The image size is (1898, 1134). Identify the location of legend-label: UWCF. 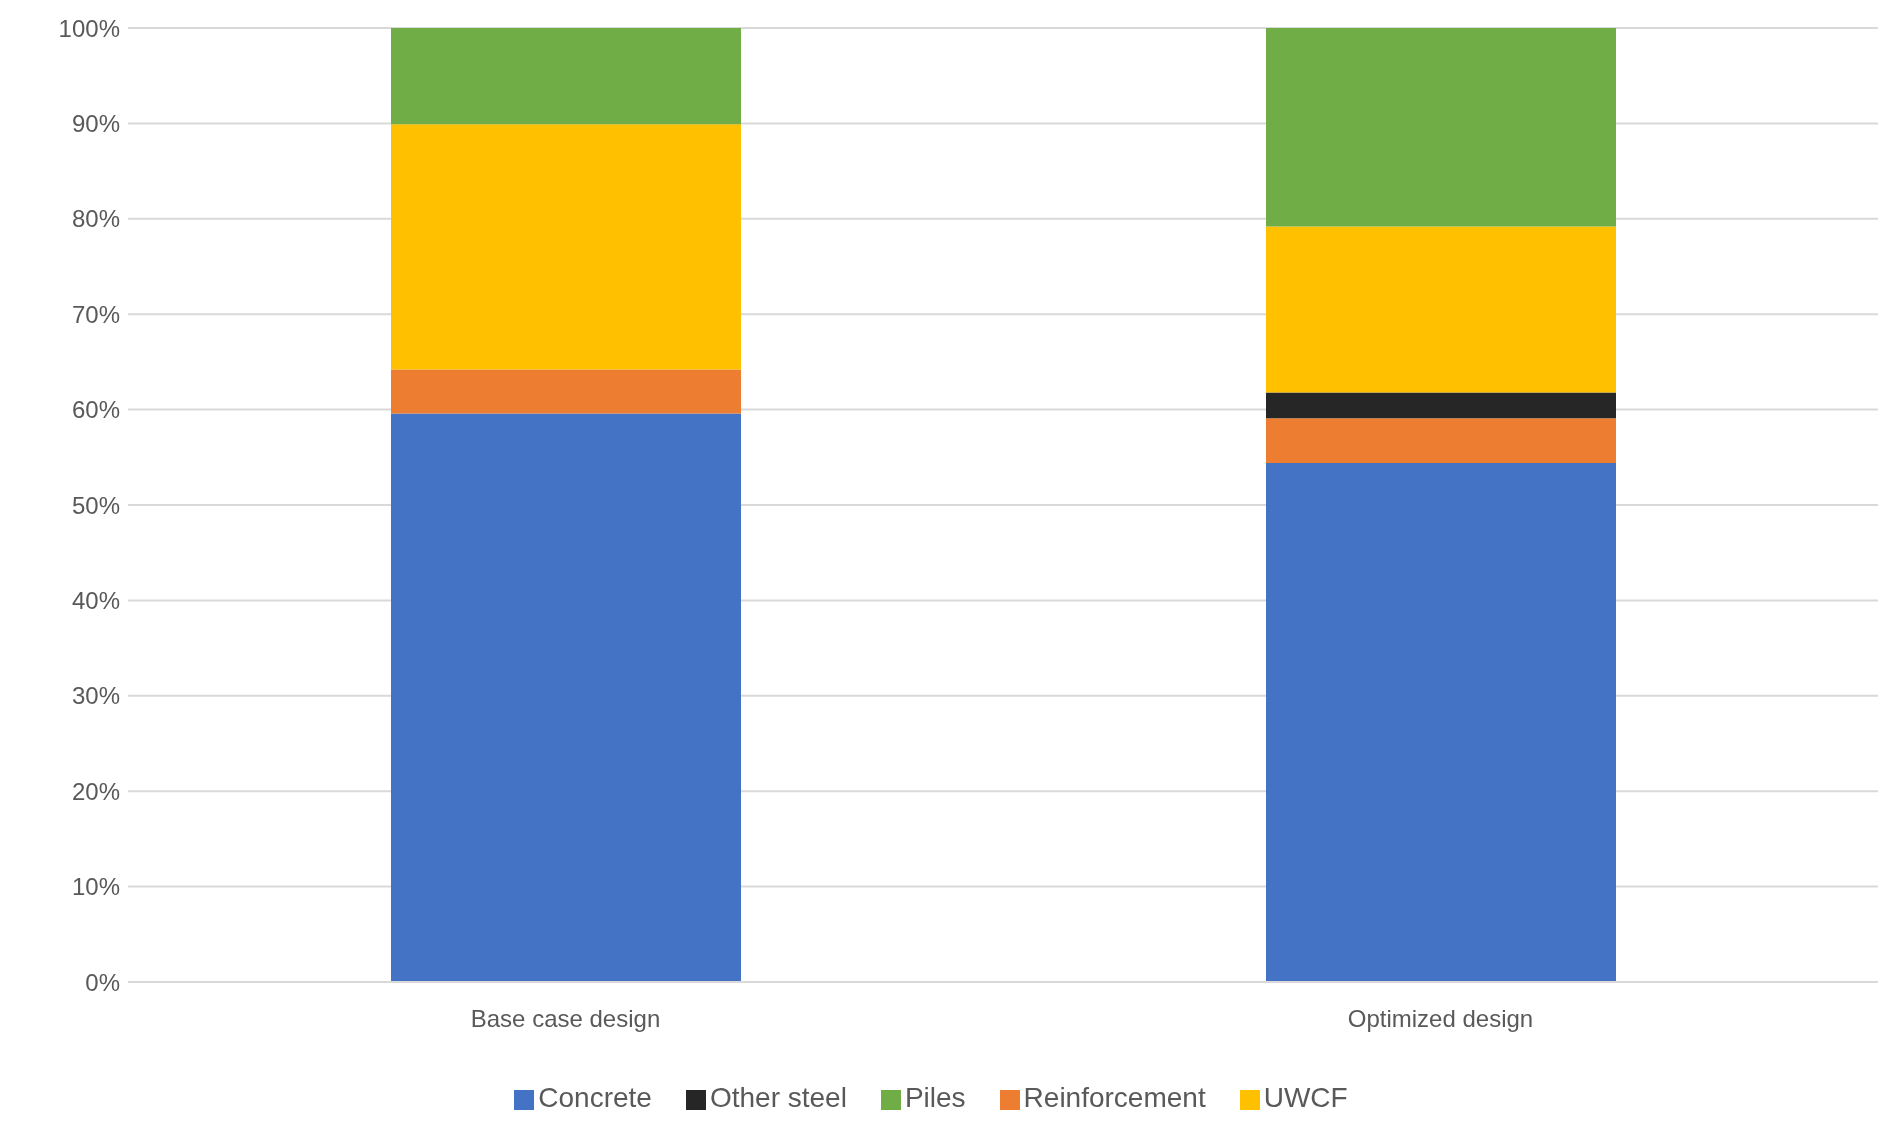
(1305, 1097).